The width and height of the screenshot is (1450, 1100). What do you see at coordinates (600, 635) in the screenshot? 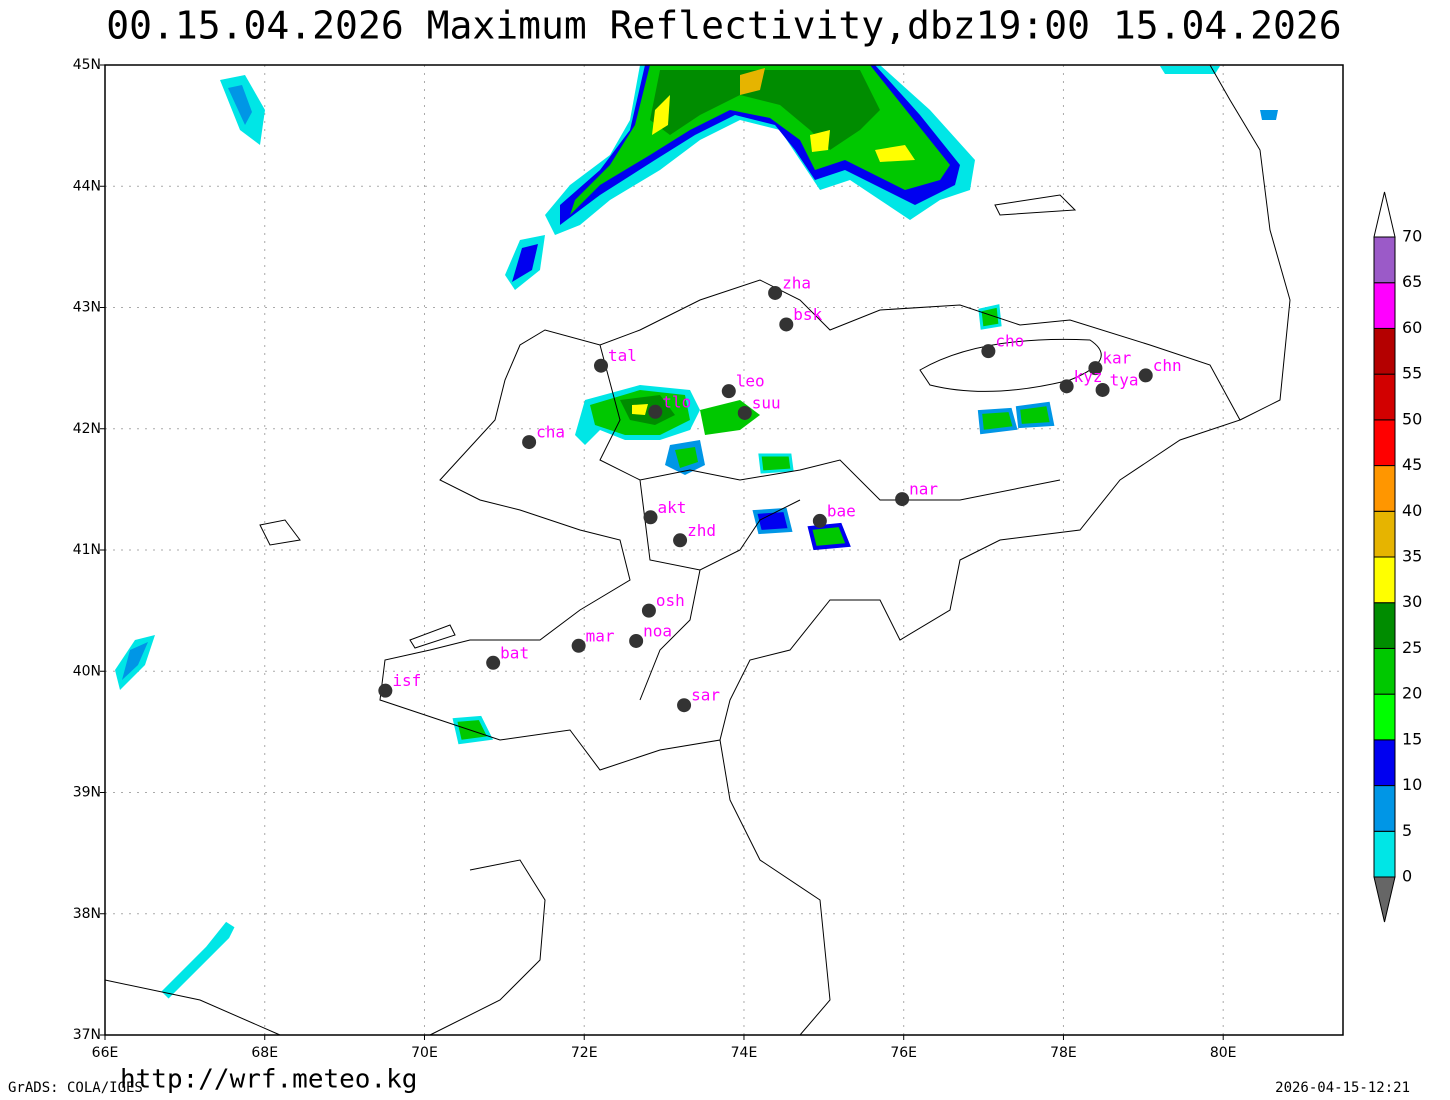
I see `station-label: mar` at bounding box center [600, 635].